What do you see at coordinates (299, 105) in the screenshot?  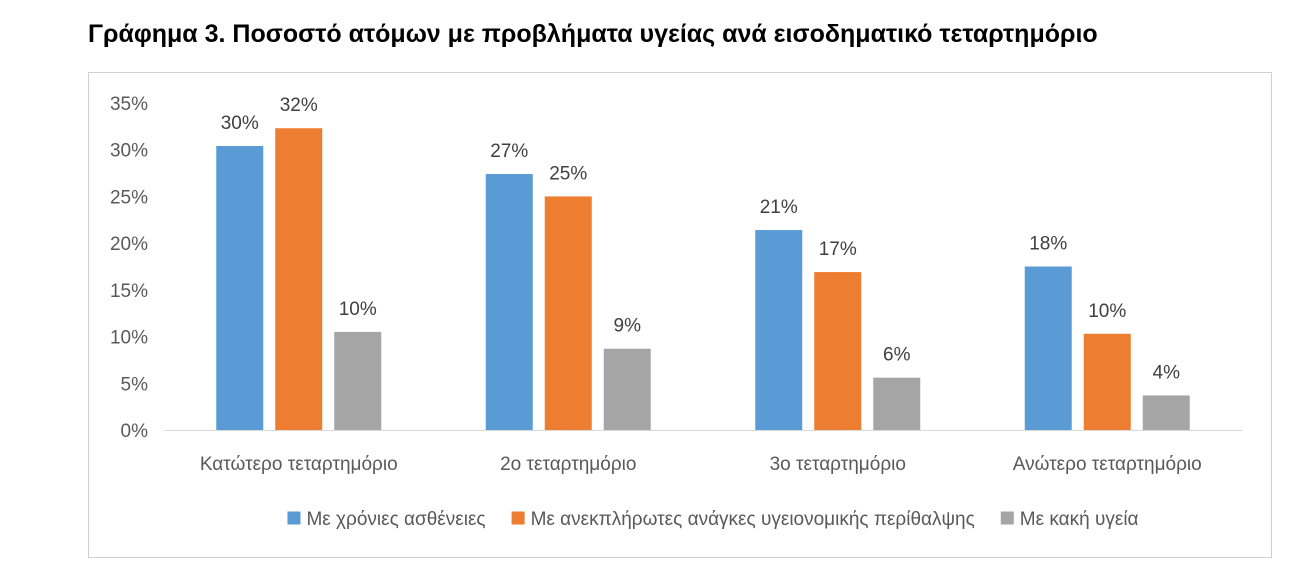 I see `data-label: 32%` at bounding box center [299, 105].